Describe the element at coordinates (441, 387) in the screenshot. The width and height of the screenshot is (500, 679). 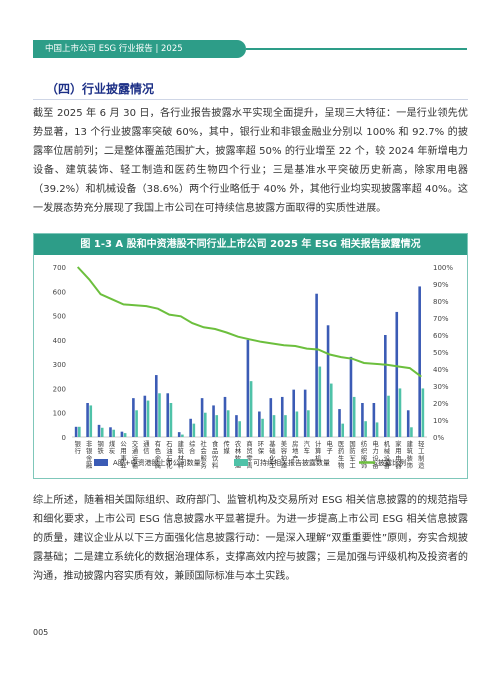
I see `right-axis-tick-label: 30%` at that location.